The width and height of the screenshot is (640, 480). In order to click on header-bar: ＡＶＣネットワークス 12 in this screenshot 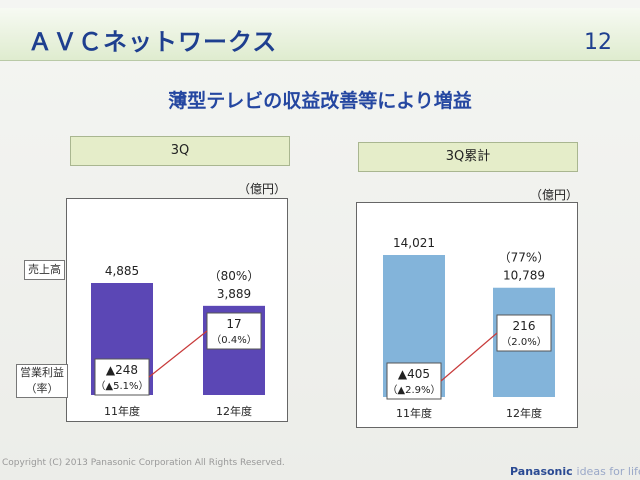, I will do `click(320, 34)`.